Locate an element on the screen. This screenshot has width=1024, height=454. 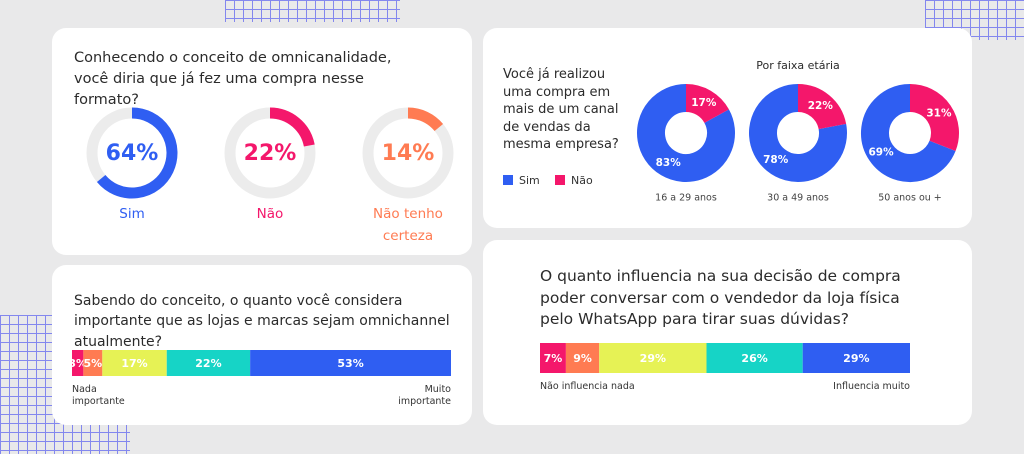
chart-subtitle: Por faixa etária is located at coordinates (798, 65).